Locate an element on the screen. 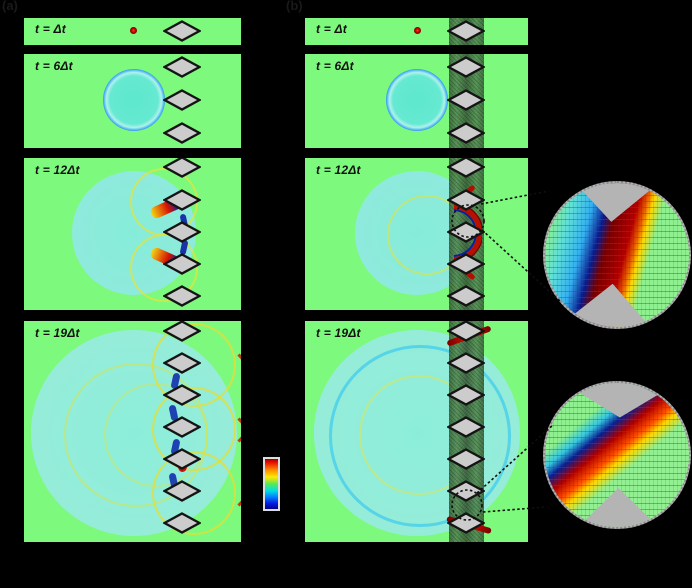  scattered-wave-arc is located at coordinates (164, 268).